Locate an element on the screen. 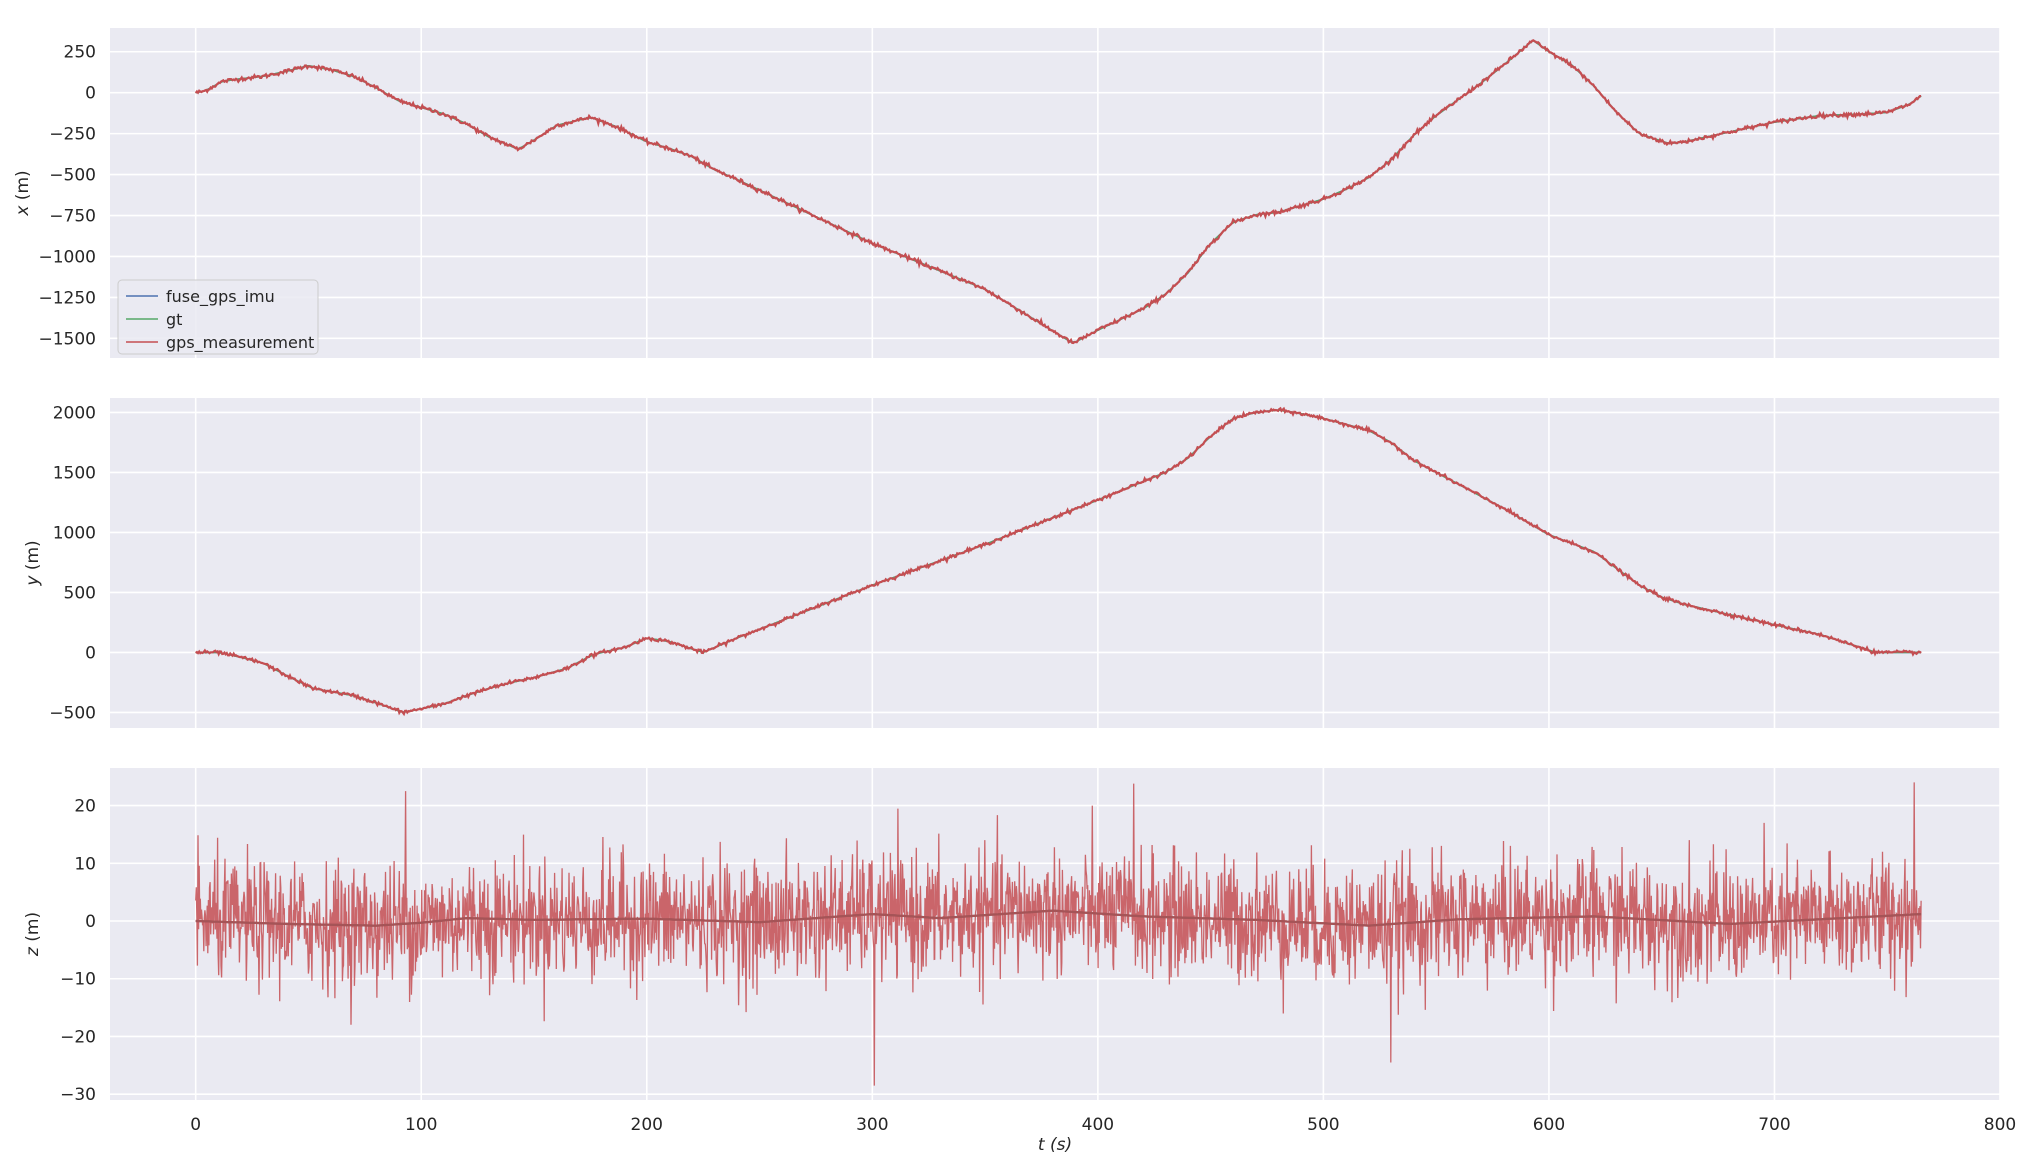 Image resolution: width=2041 pixels, height=1169 pixels. x-tick-label: 300 is located at coordinates (872, 1125).